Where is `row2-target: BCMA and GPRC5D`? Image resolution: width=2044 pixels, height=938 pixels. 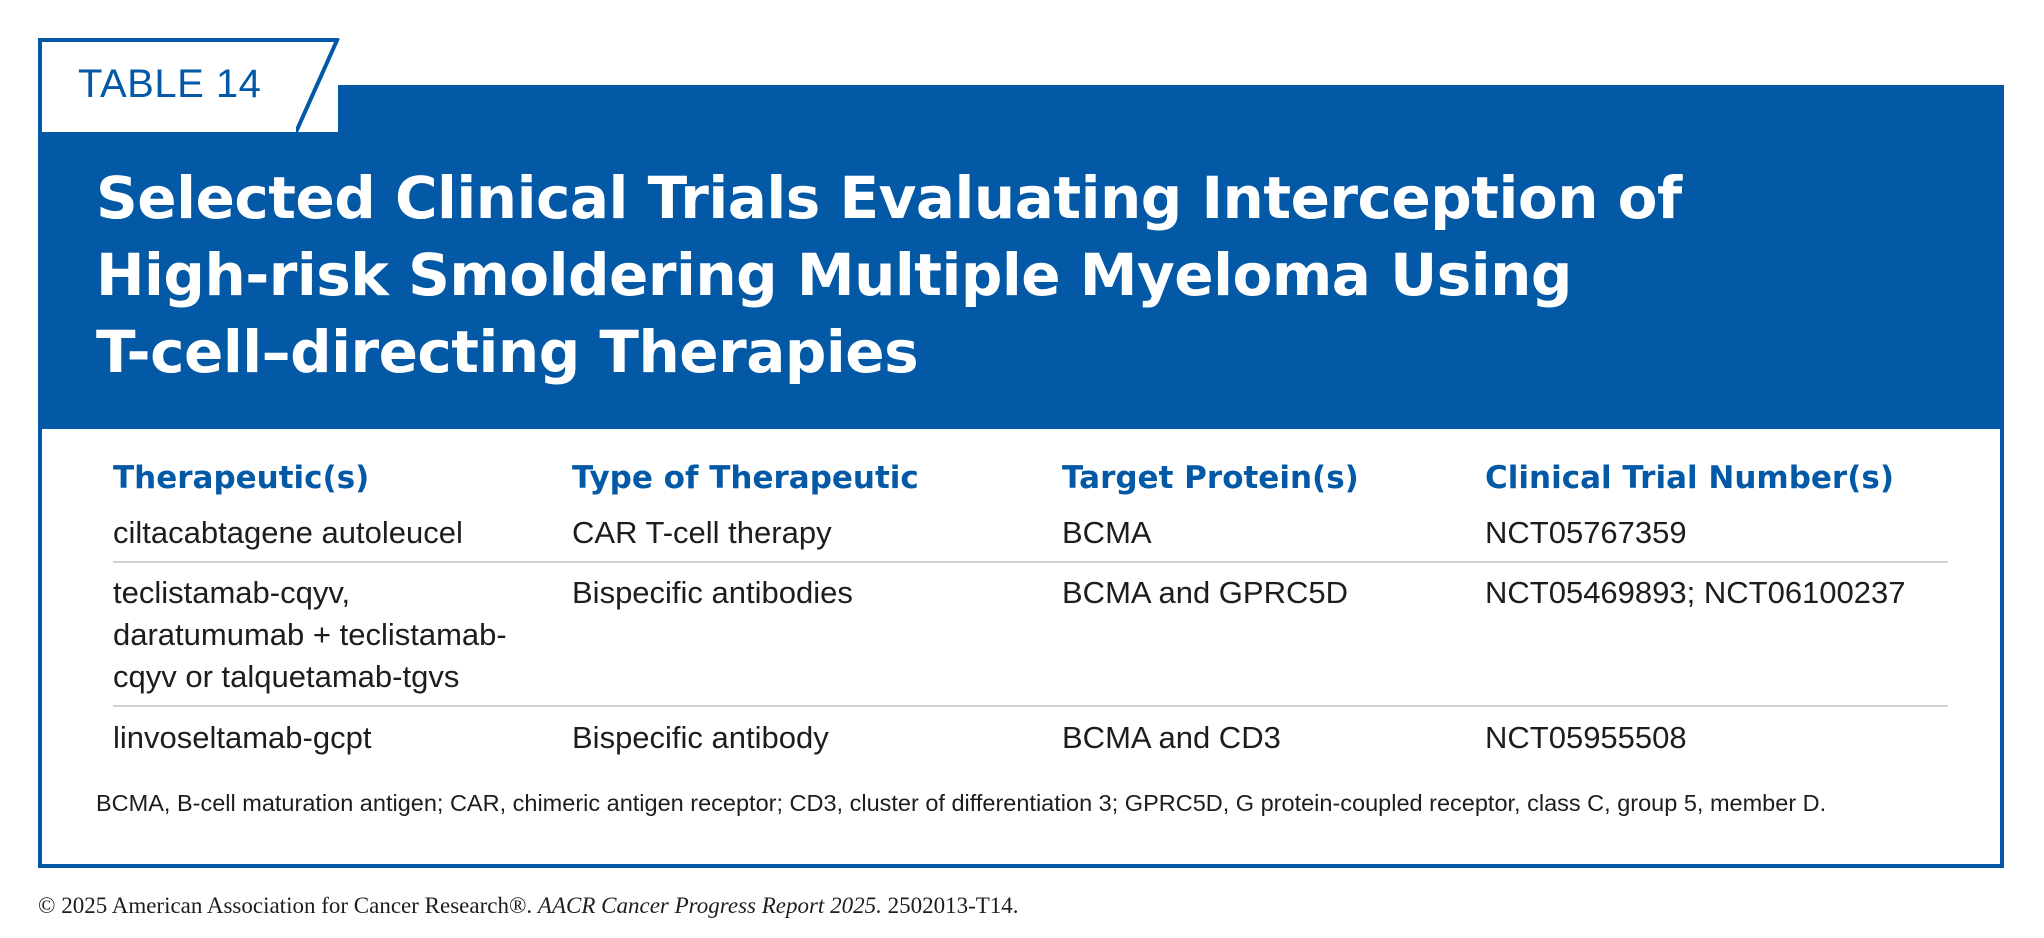
row2-target: BCMA and GPRC5D is located at coordinates (1205, 592).